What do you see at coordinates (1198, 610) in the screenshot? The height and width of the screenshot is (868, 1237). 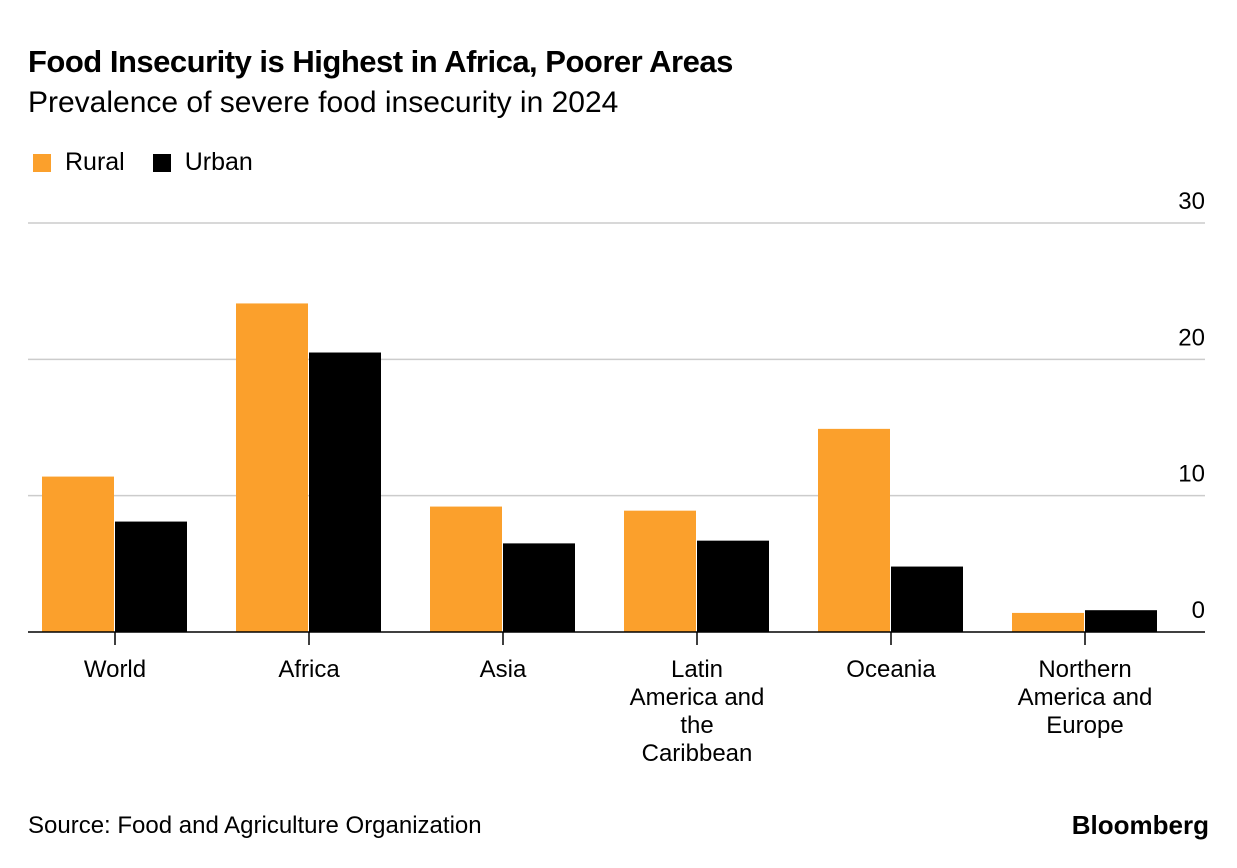 I see `y-tick-label: 0` at bounding box center [1198, 610].